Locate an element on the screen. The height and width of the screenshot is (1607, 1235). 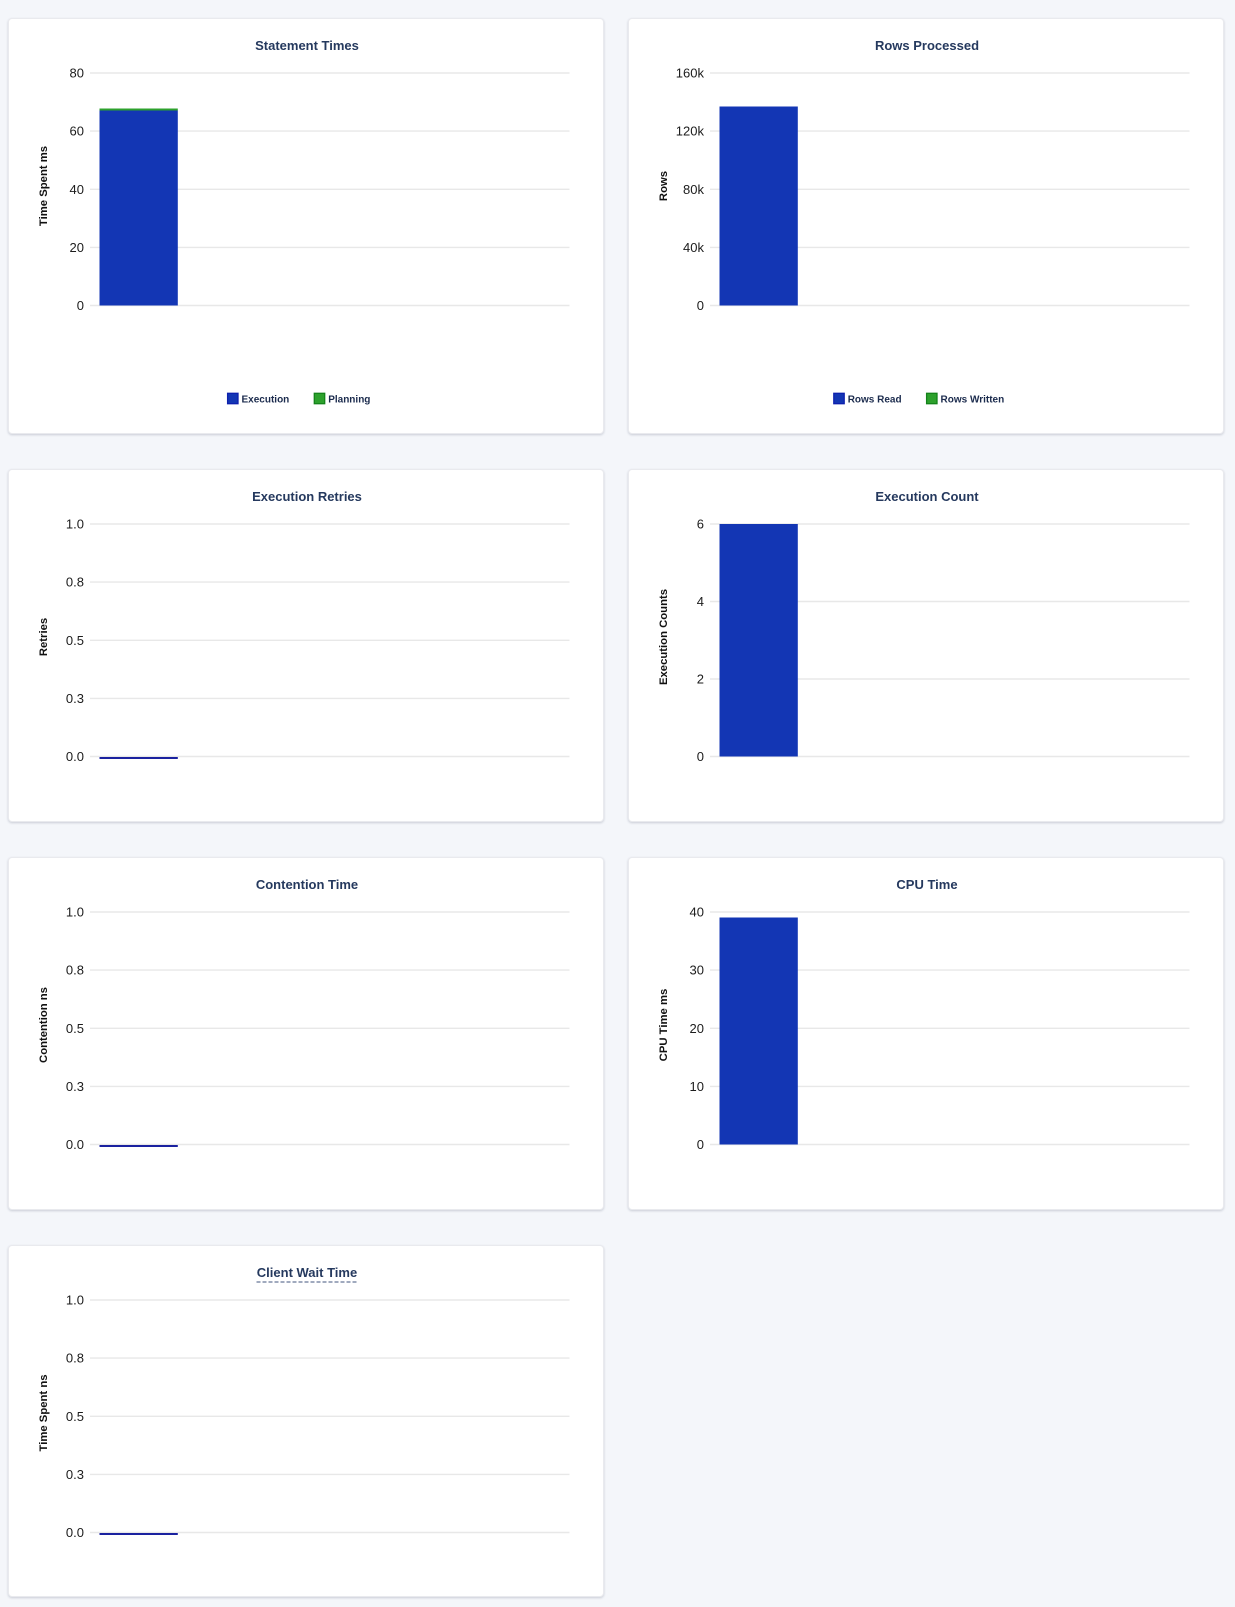
svg-text: Retries is located at coordinates (44, 637).